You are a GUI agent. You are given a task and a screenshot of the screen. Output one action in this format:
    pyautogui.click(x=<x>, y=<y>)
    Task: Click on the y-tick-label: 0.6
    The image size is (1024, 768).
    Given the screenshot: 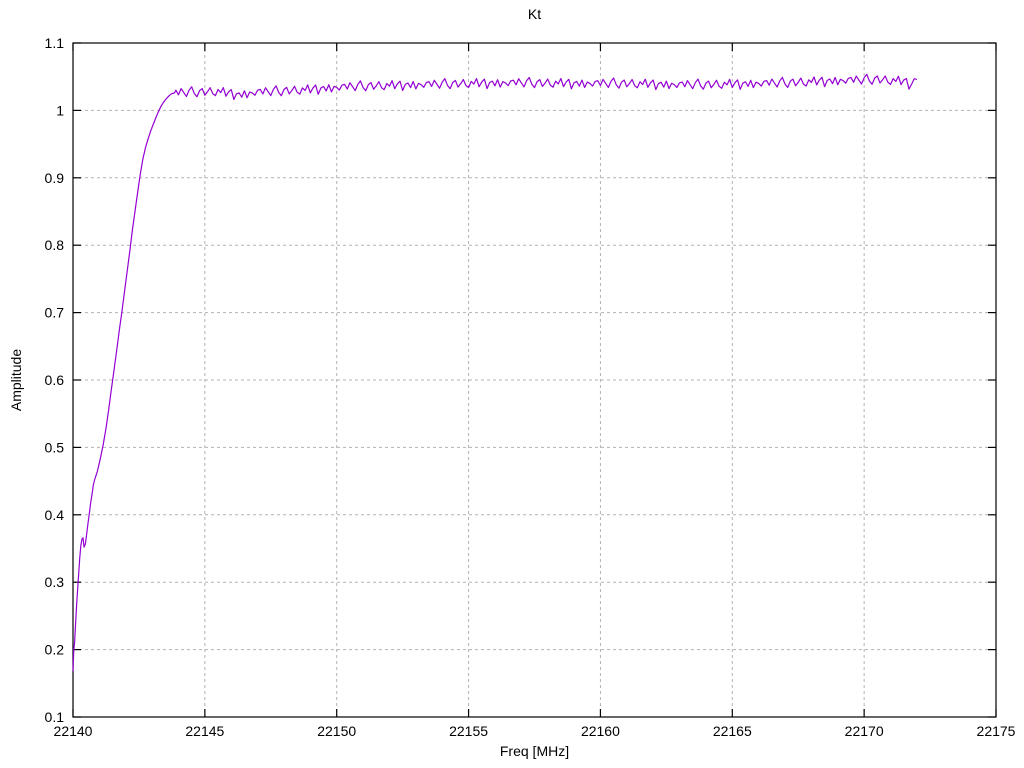 What is the action you would take?
    pyautogui.click(x=55, y=380)
    